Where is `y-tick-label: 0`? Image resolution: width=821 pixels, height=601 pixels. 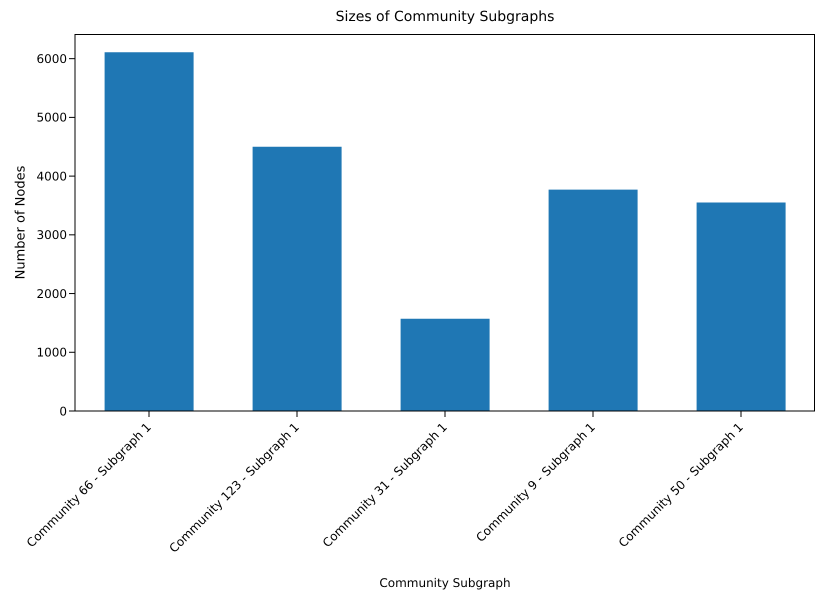
y-tick-label: 0 is located at coordinates (63, 411).